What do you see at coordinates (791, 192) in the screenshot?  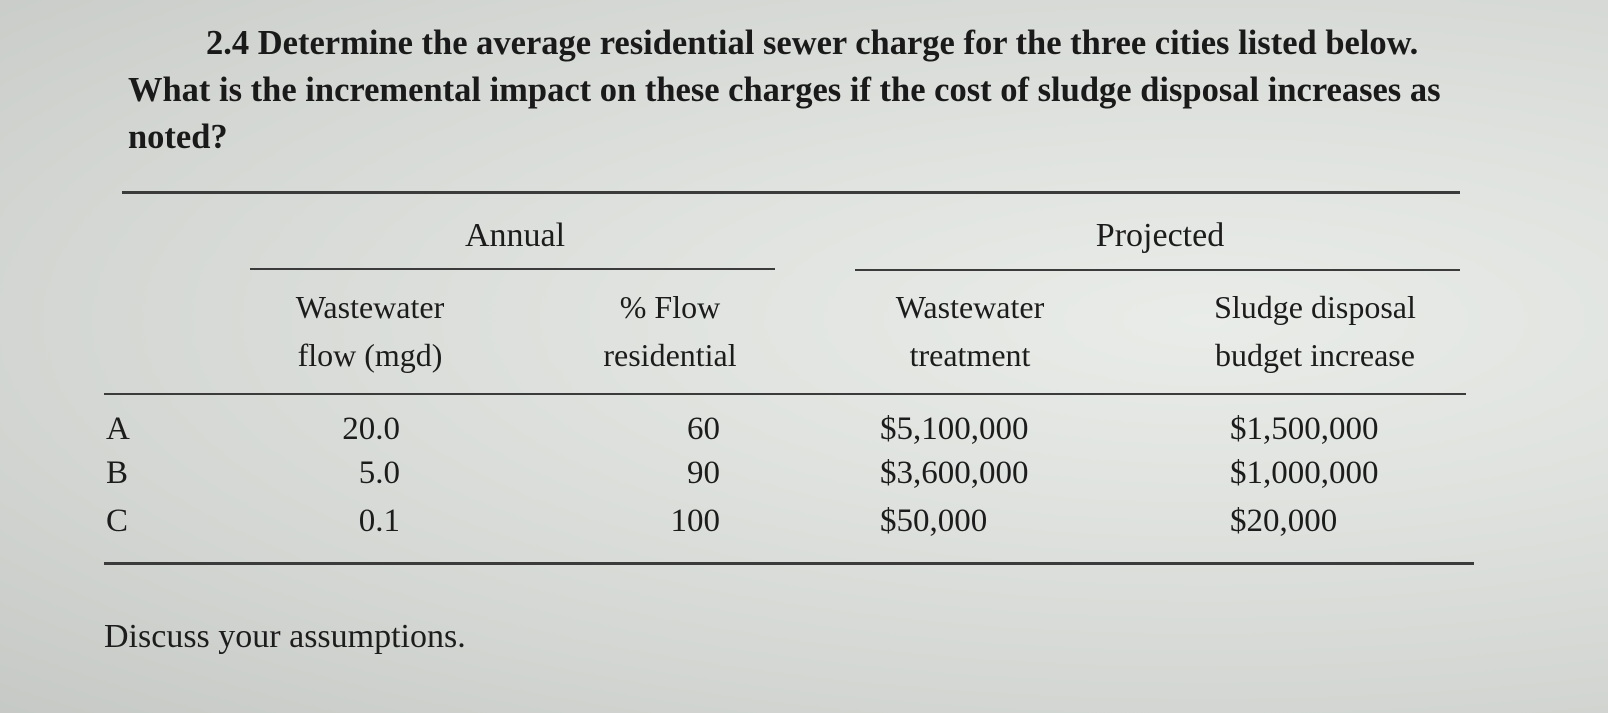 I see `table-top-rule` at bounding box center [791, 192].